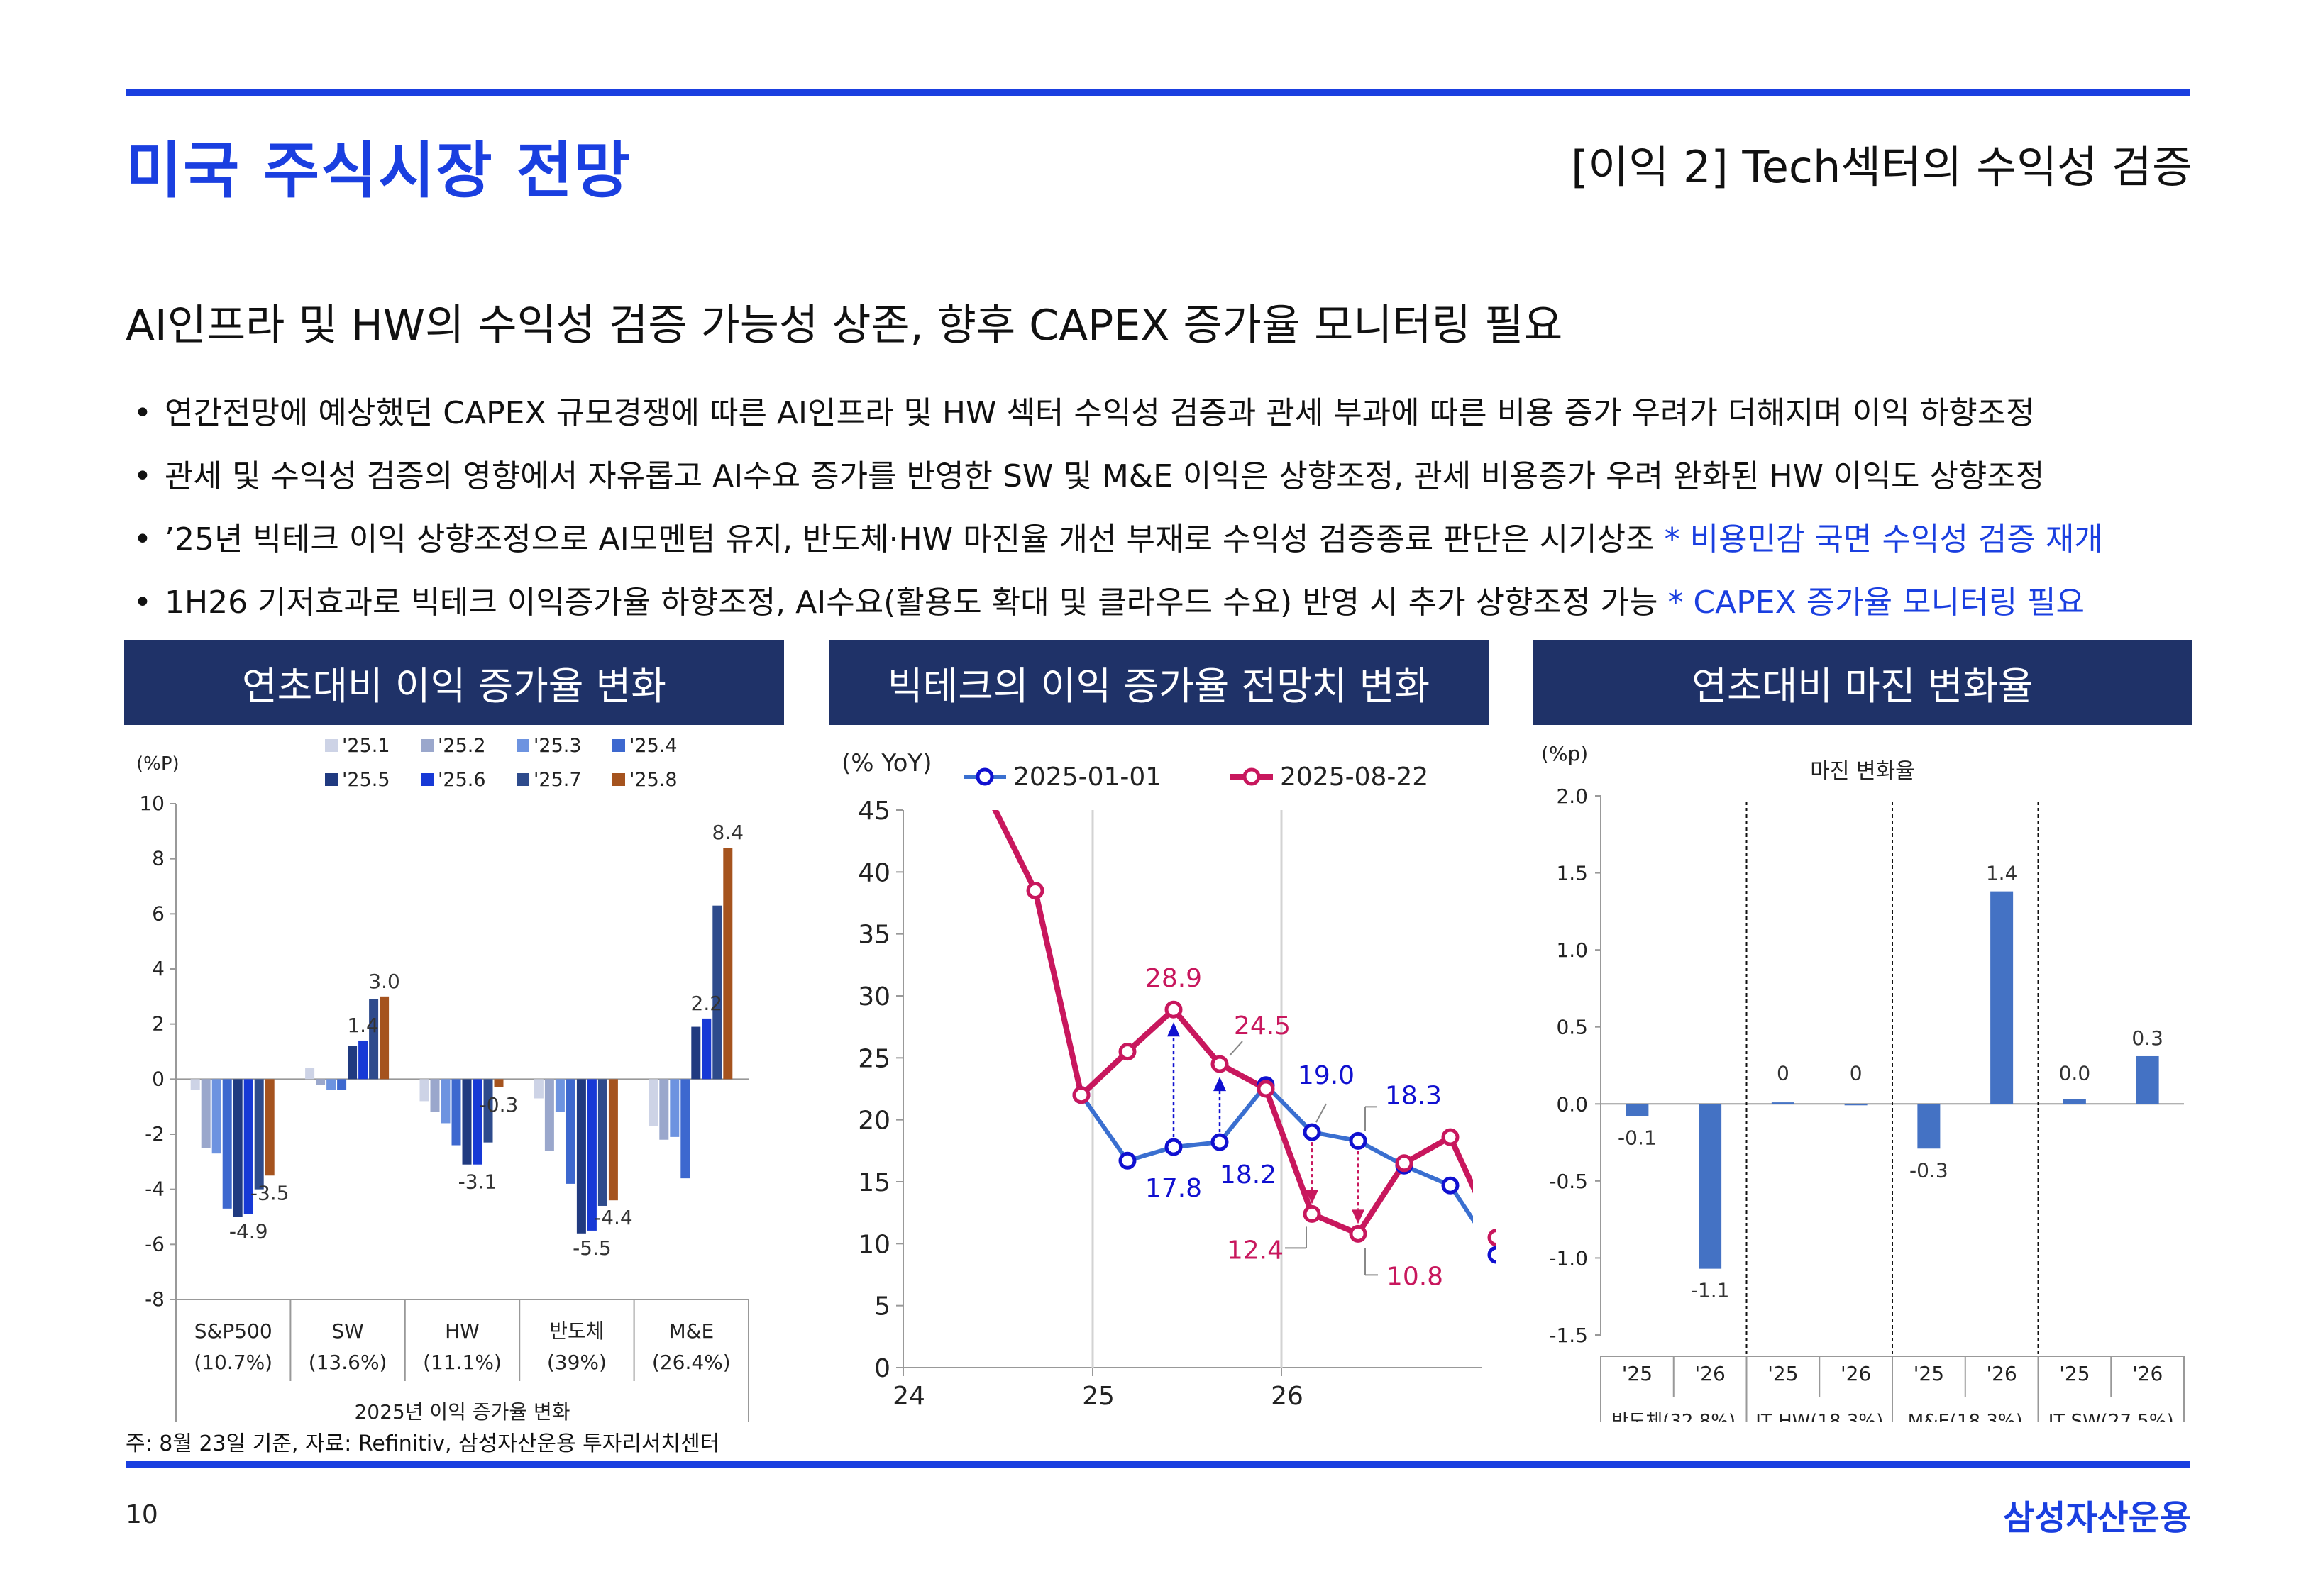  What do you see at coordinates (158, 764) in the screenshot?
I see `y-axis-label: (%P)` at bounding box center [158, 764].